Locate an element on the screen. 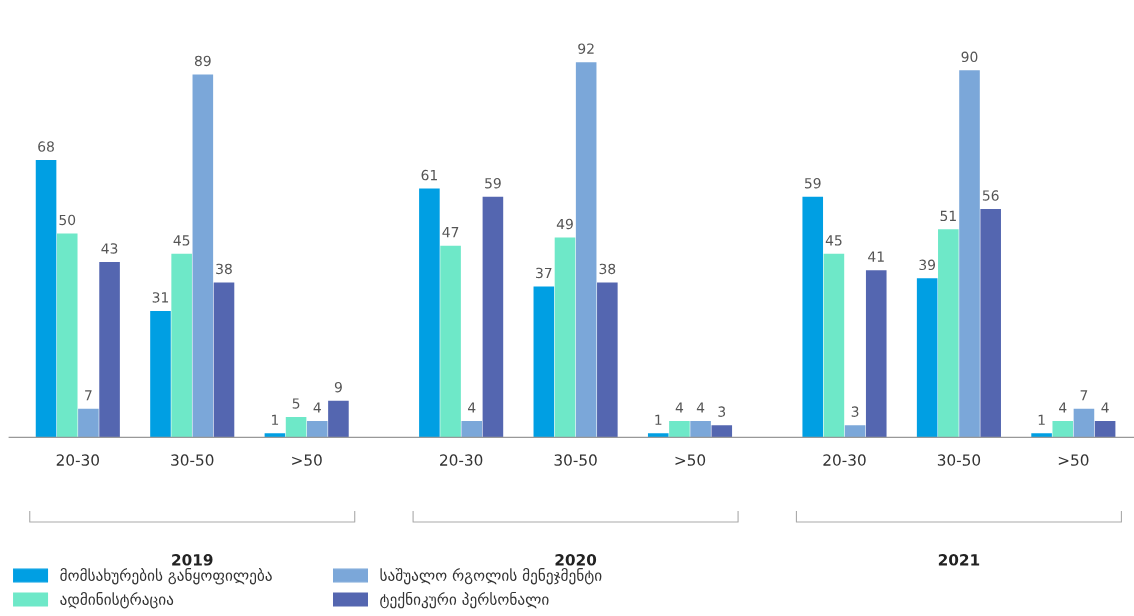 This screenshot has width=1134, height=616. data-label: 37 is located at coordinates (544, 273).